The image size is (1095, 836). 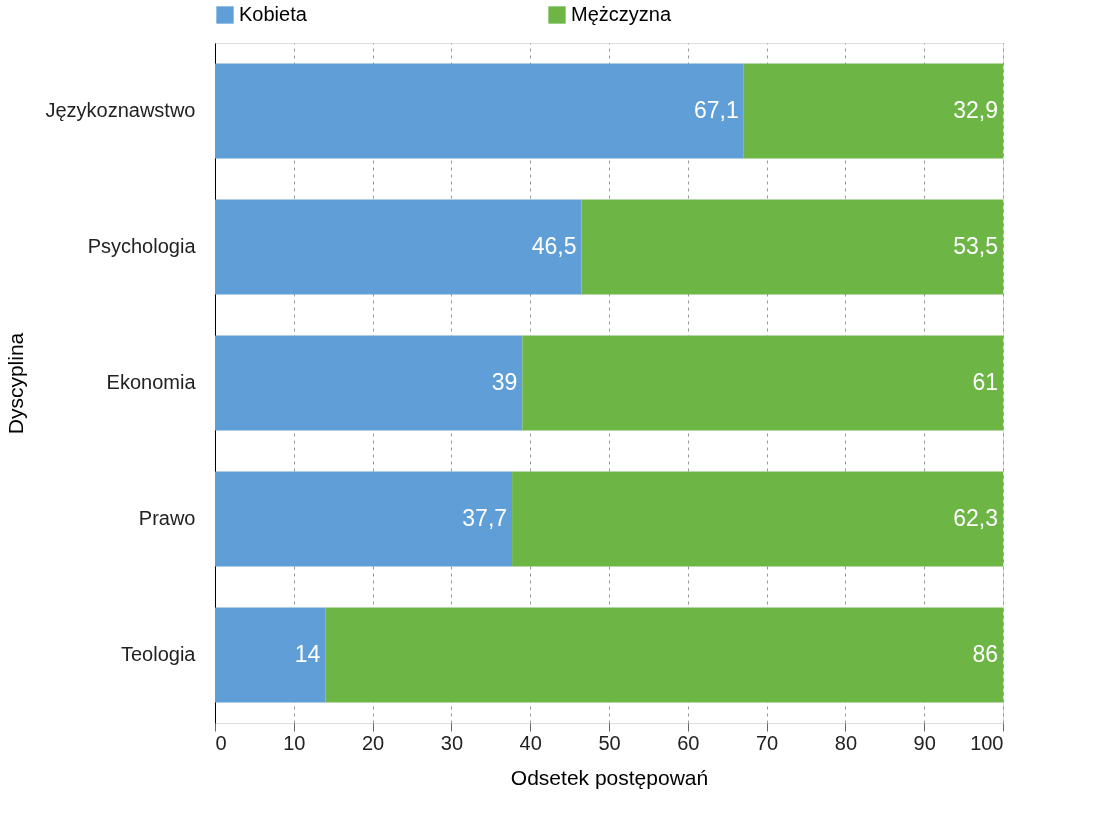 I want to click on y-tick-label: Psychologia, so click(x=142, y=246).